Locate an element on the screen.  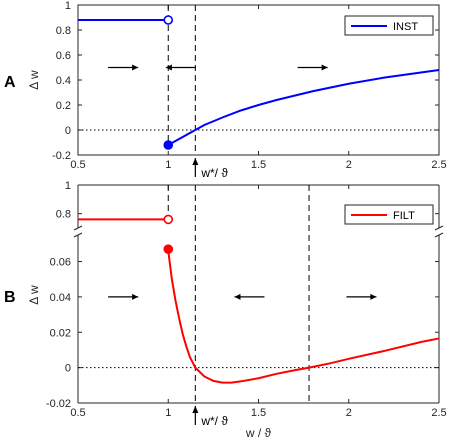
ytick-label-b-lower-0: -0.02 is located at coordinates (58, 404).